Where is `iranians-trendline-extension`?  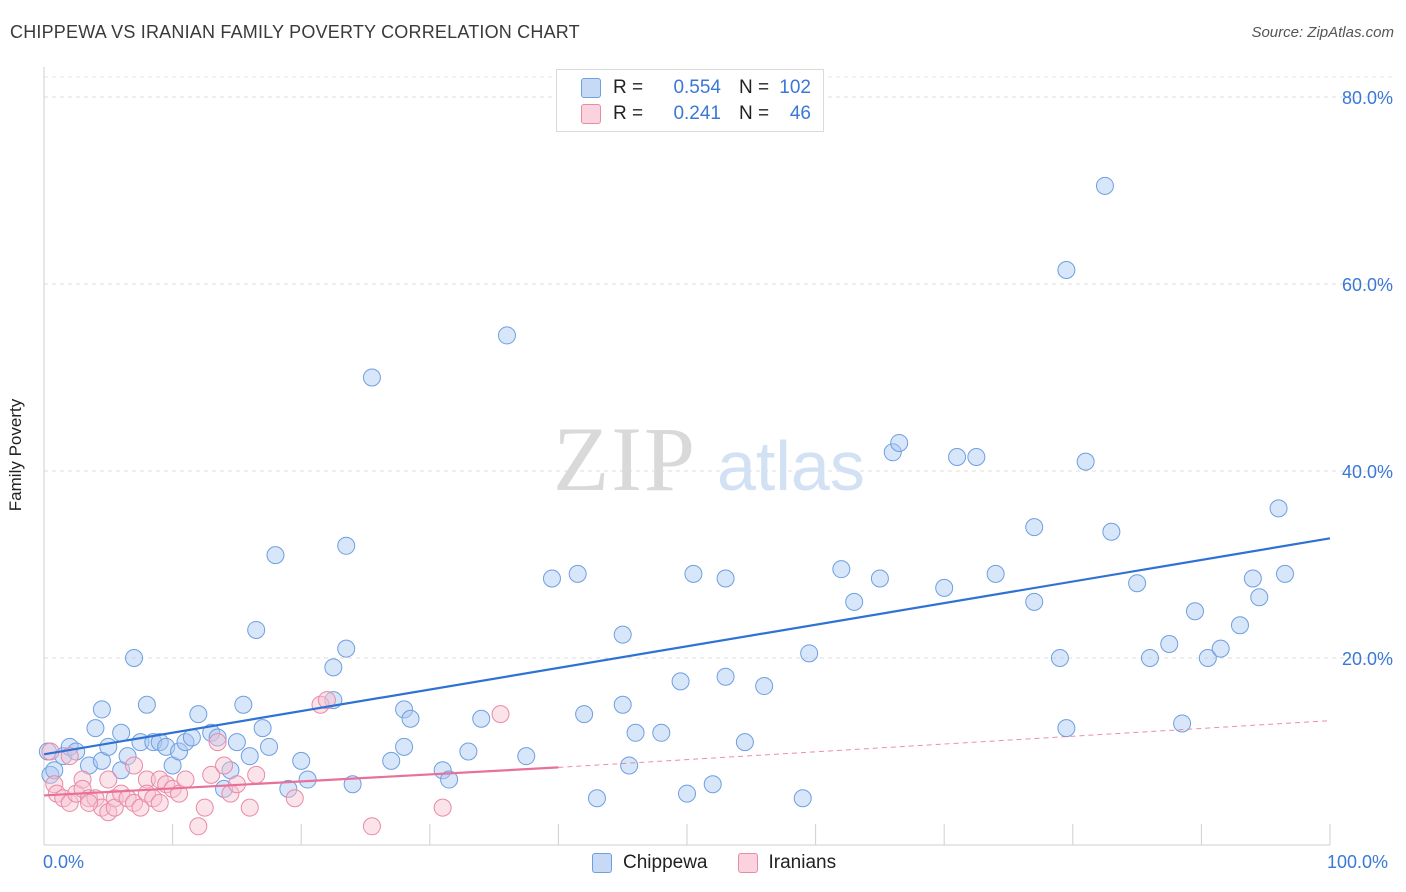
iranians-trendline-extension is located at coordinates (944, 744).